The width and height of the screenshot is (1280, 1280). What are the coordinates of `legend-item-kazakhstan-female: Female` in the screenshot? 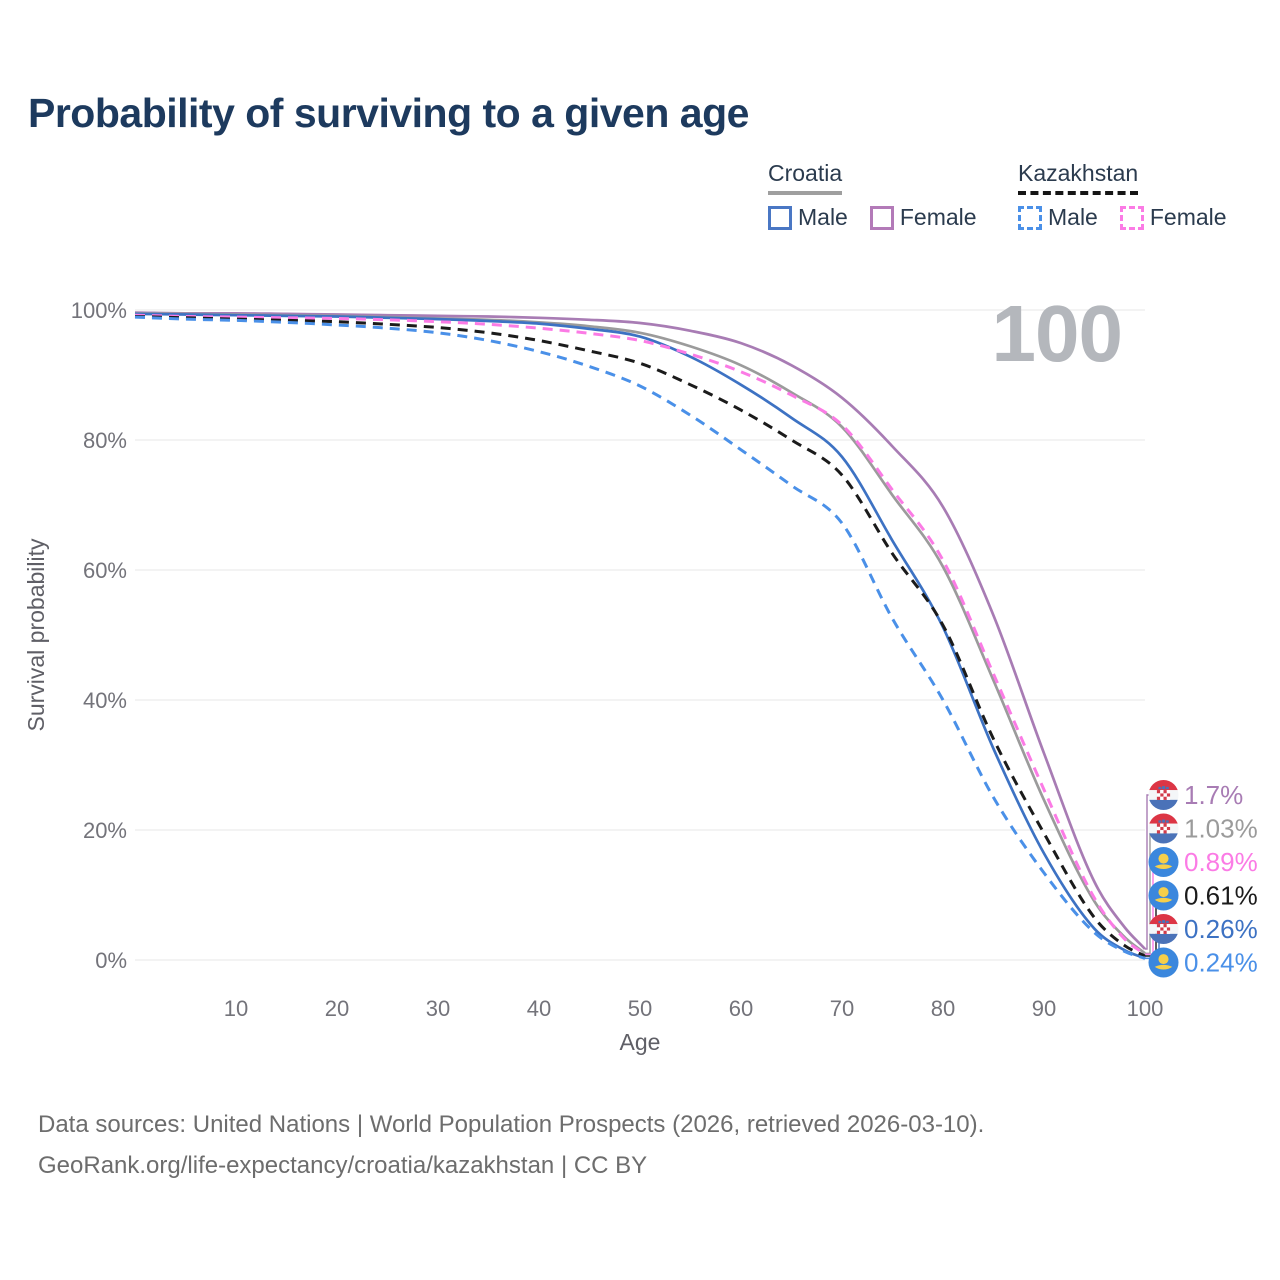 It's located at (1173, 217).